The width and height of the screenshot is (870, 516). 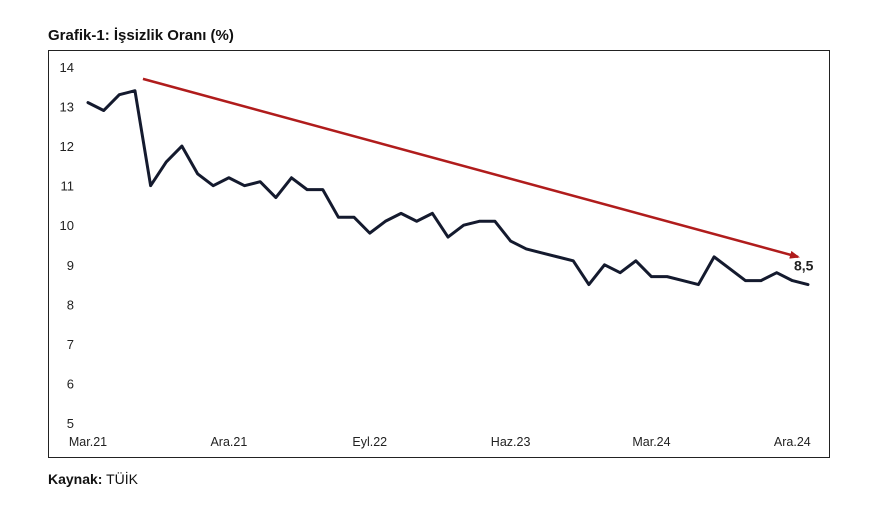 What do you see at coordinates (68, 186) in the screenshot?
I see `y-tick-label: 11` at bounding box center [68, 186].